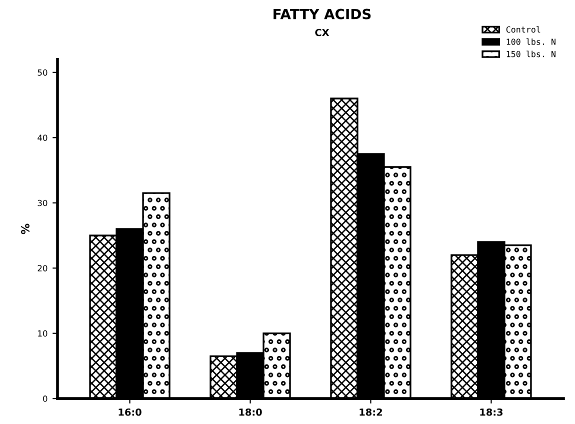 The width and height of the screenshot is (575, 424). What do you see at coordinates (531, 54) in the screenshot?
I see `legend-label: 150 lbs. N` at bounding box center [531, 54].